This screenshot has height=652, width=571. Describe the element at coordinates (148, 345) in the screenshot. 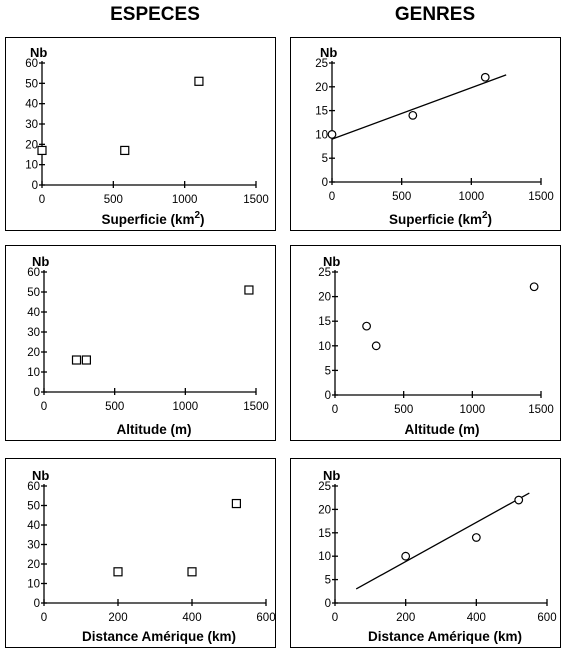

I see `chart-svg: 0 10 20 30 40 50 60 0 500 1000 1500 Nb Altitude (m)` at that location.